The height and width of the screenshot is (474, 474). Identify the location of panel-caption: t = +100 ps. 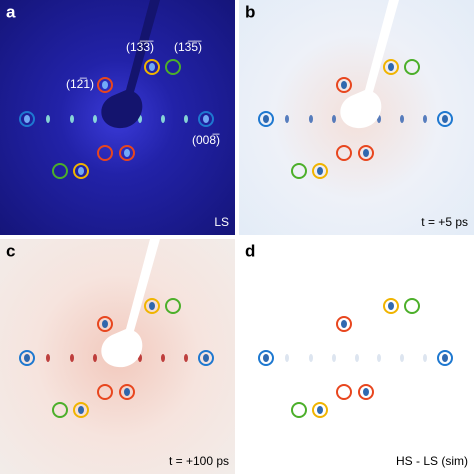
(199, 461).